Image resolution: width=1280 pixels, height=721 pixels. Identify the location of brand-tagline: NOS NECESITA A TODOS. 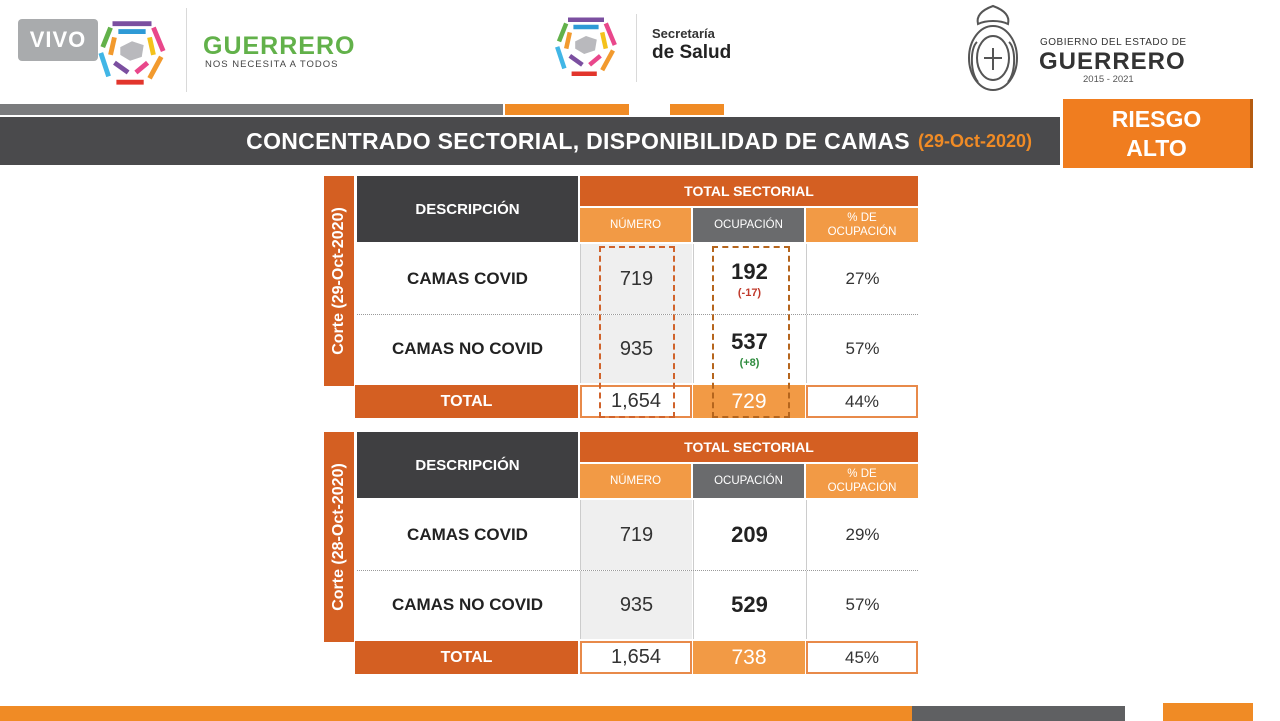
(272, 64).